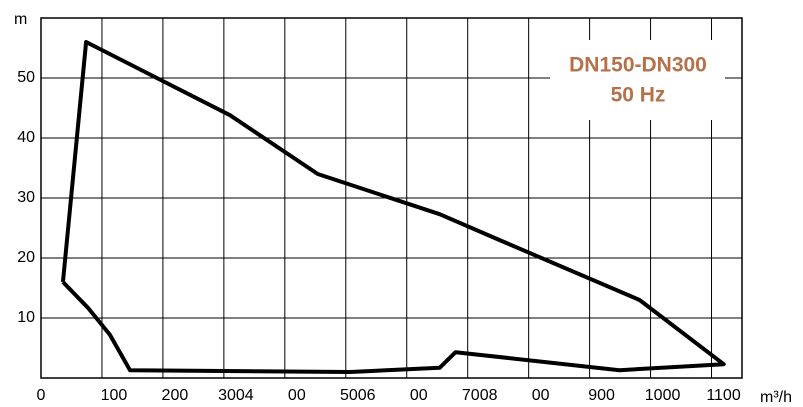 This screenshot has width=803, height=407. What do you see at coordinates (776, 397) in the screenshot?
I see `x-unit: m³/h` at bounding box center [776, 397].